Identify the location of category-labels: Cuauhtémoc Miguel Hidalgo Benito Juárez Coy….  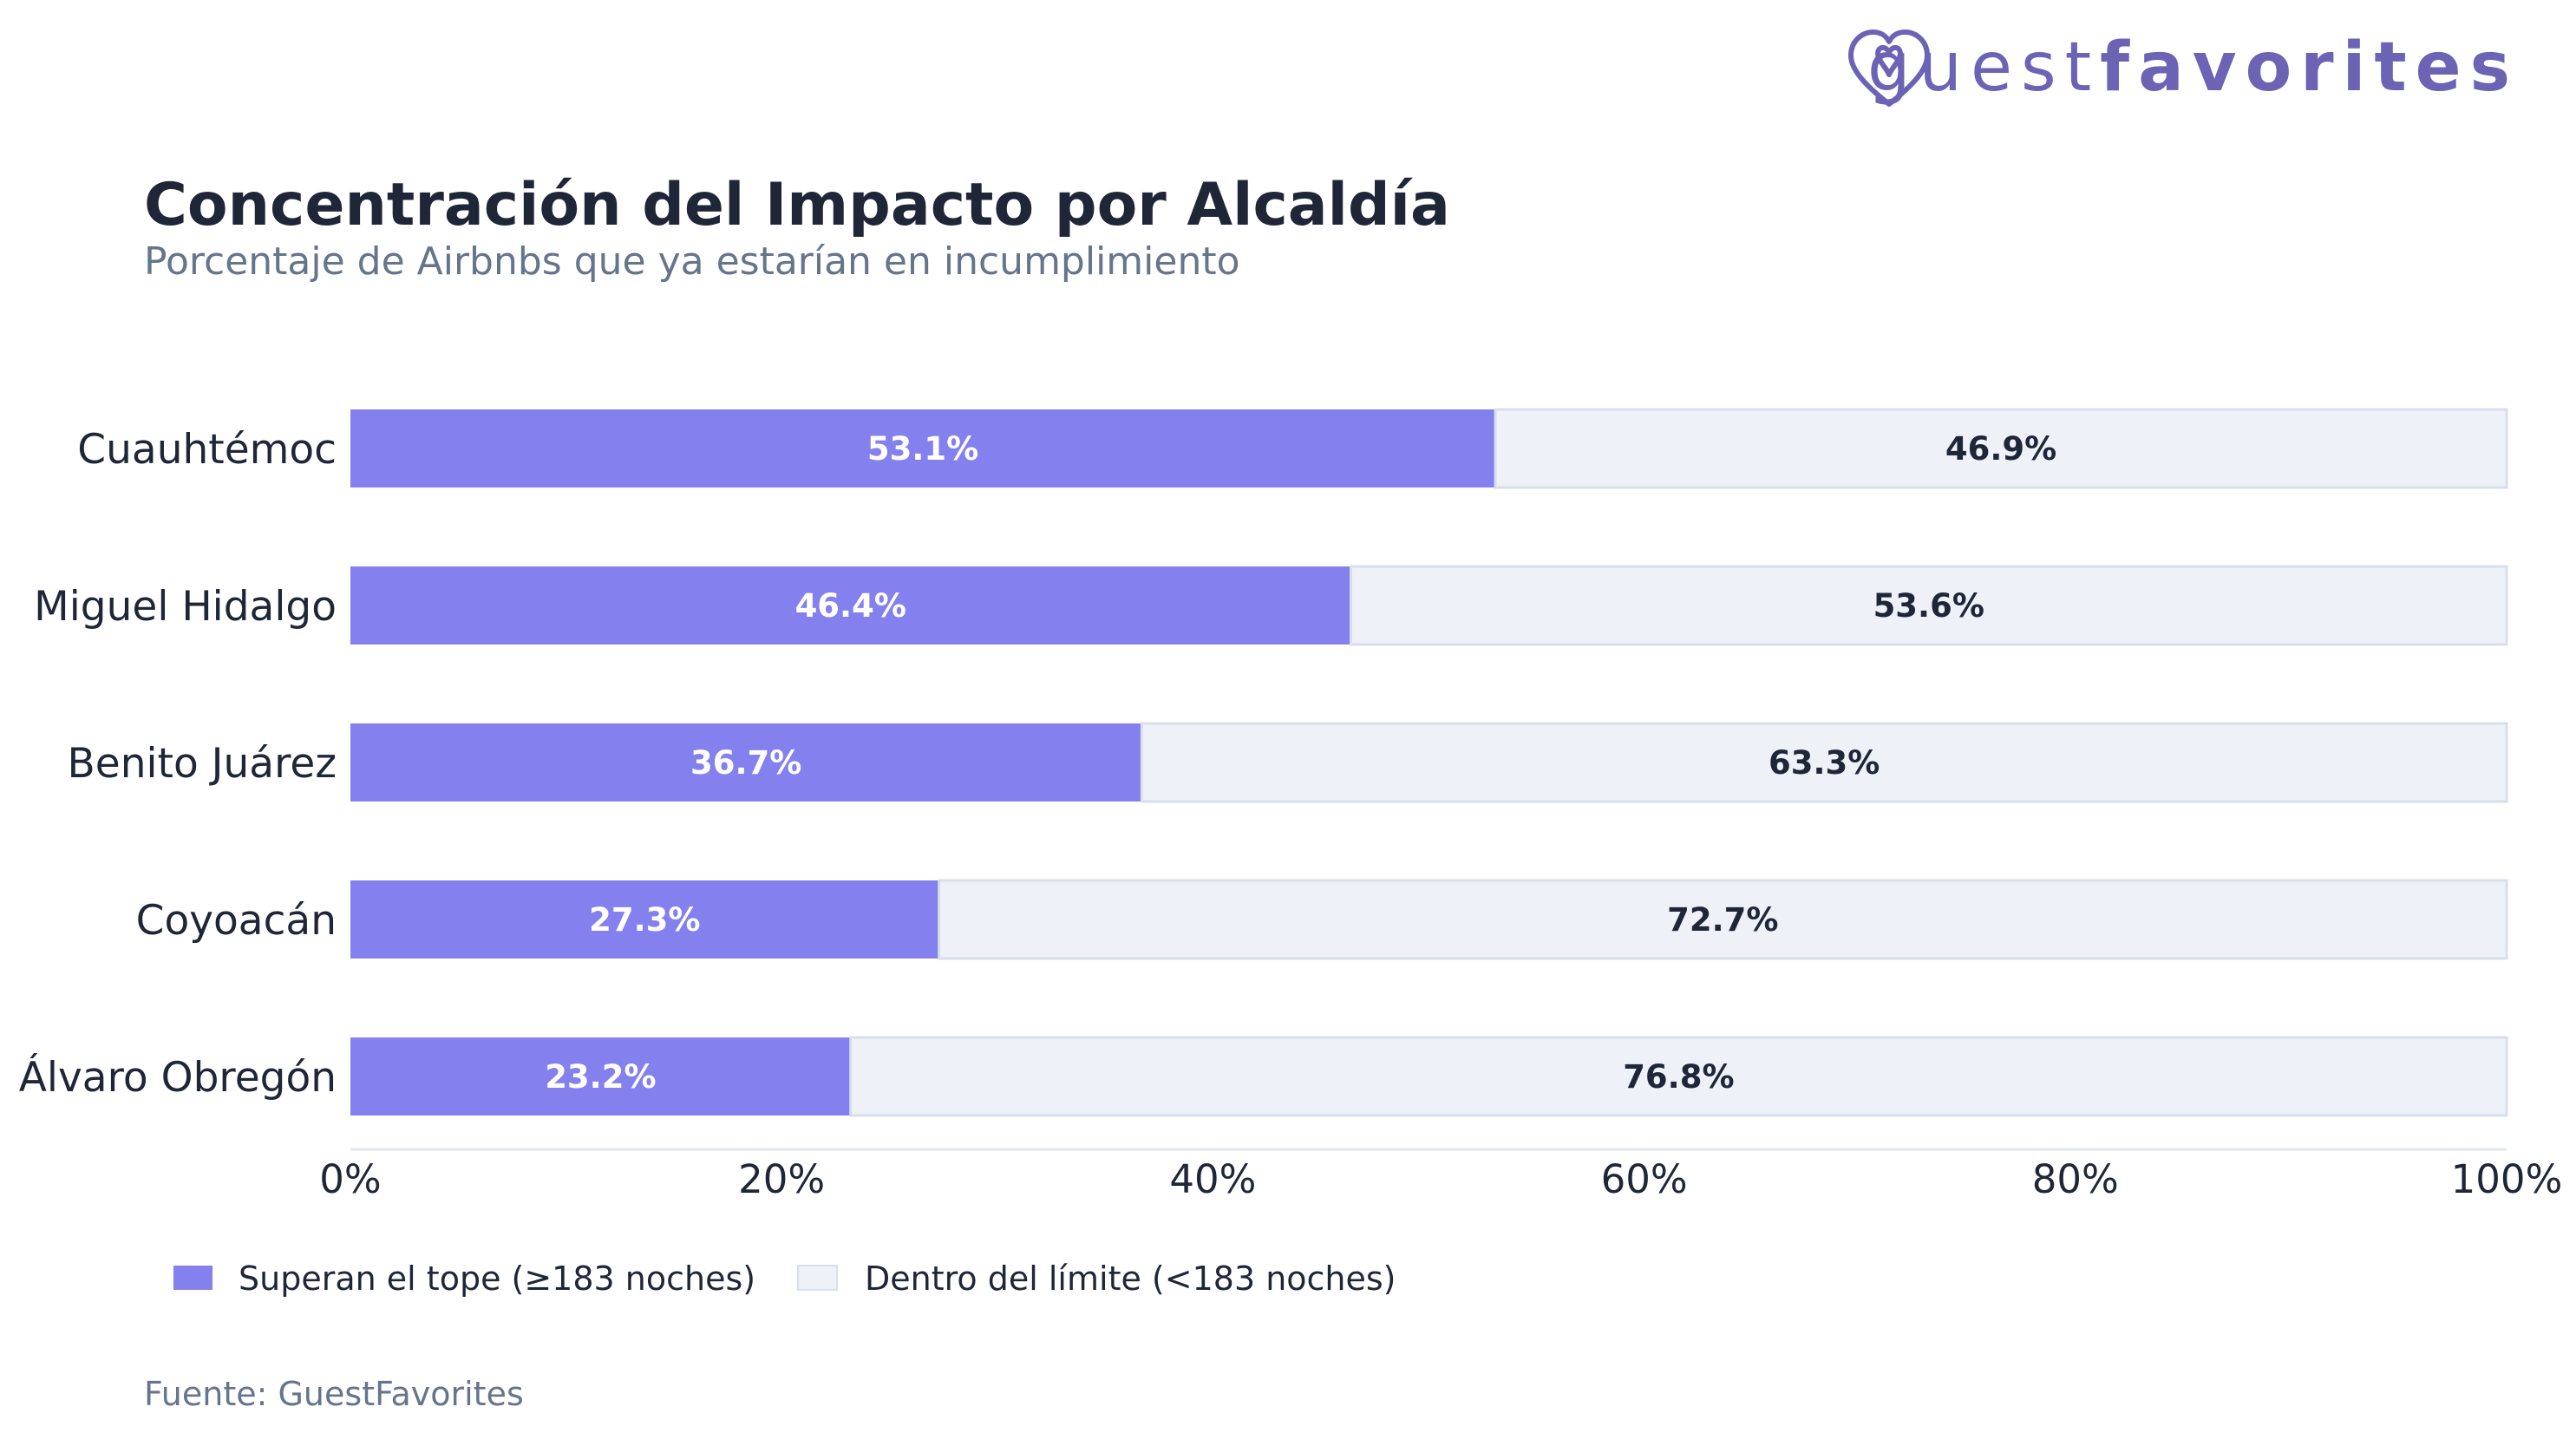
(178, 764).